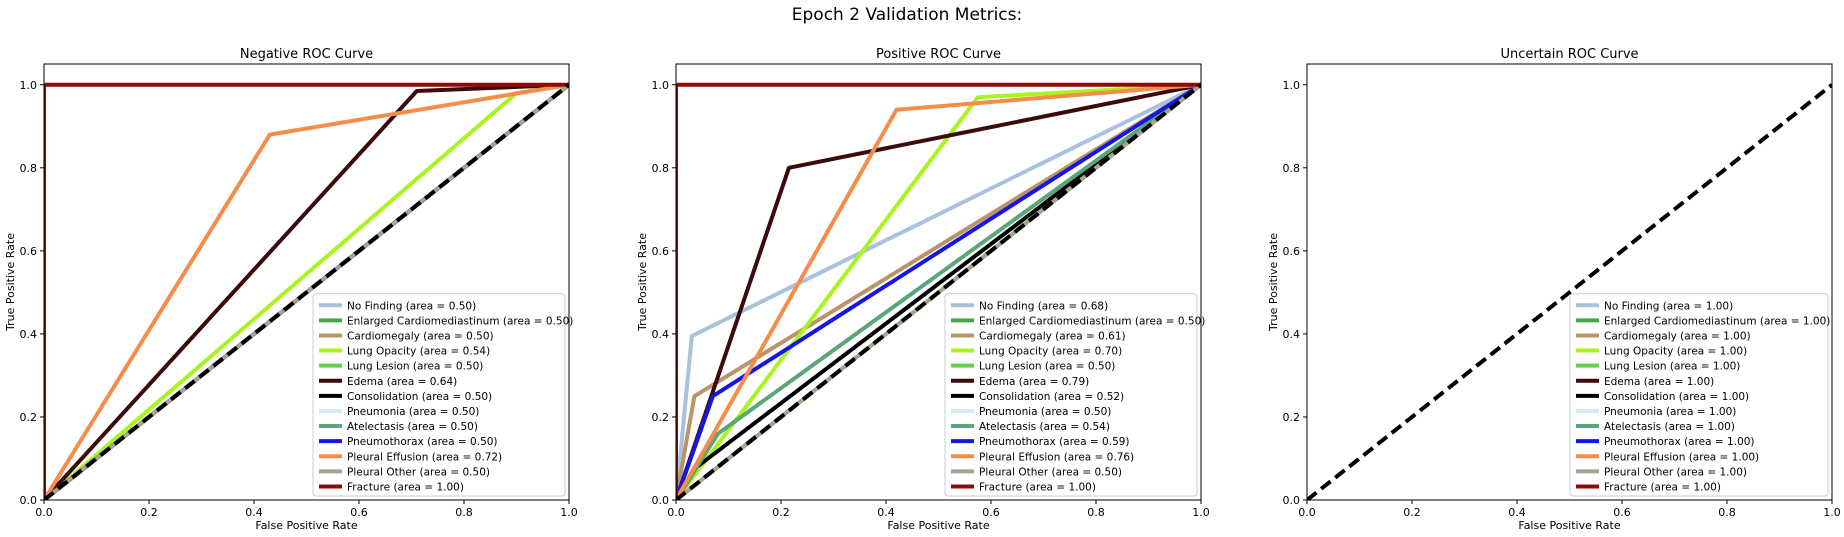 This screenshot has width=1844, height=537. What do you see at coordinates (1679, 442) in the screenshot?
I see `legend-entry: Pneumothorax (area = 1.00)` at bounding box center [1679, 442].